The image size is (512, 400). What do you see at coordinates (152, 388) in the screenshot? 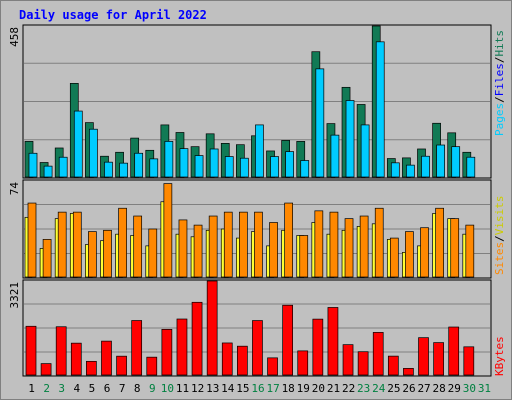
I see `day-label-9: 9` at bounding box center [152, 388].